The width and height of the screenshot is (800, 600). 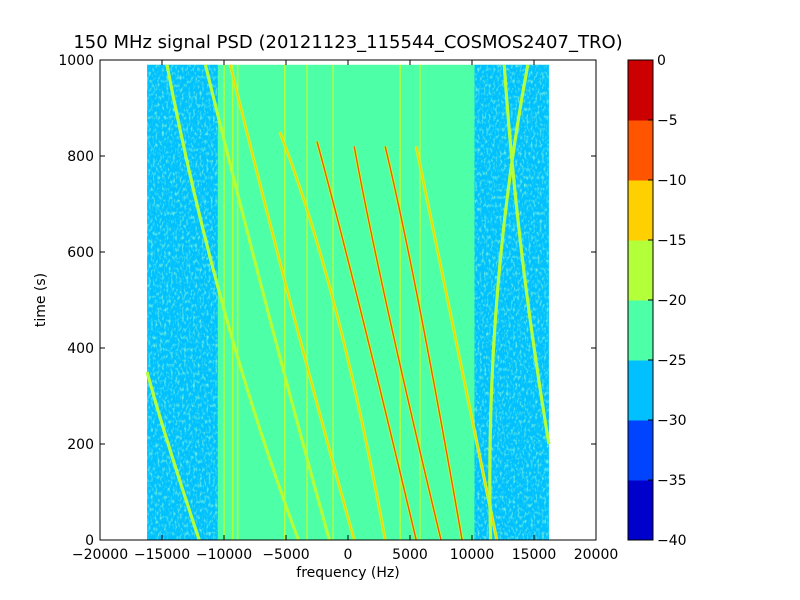 What do you see at coordinates (661, 61) in the screenshot?
I see `colorbar-tick-label: 0` at bounding box center [661, 61].